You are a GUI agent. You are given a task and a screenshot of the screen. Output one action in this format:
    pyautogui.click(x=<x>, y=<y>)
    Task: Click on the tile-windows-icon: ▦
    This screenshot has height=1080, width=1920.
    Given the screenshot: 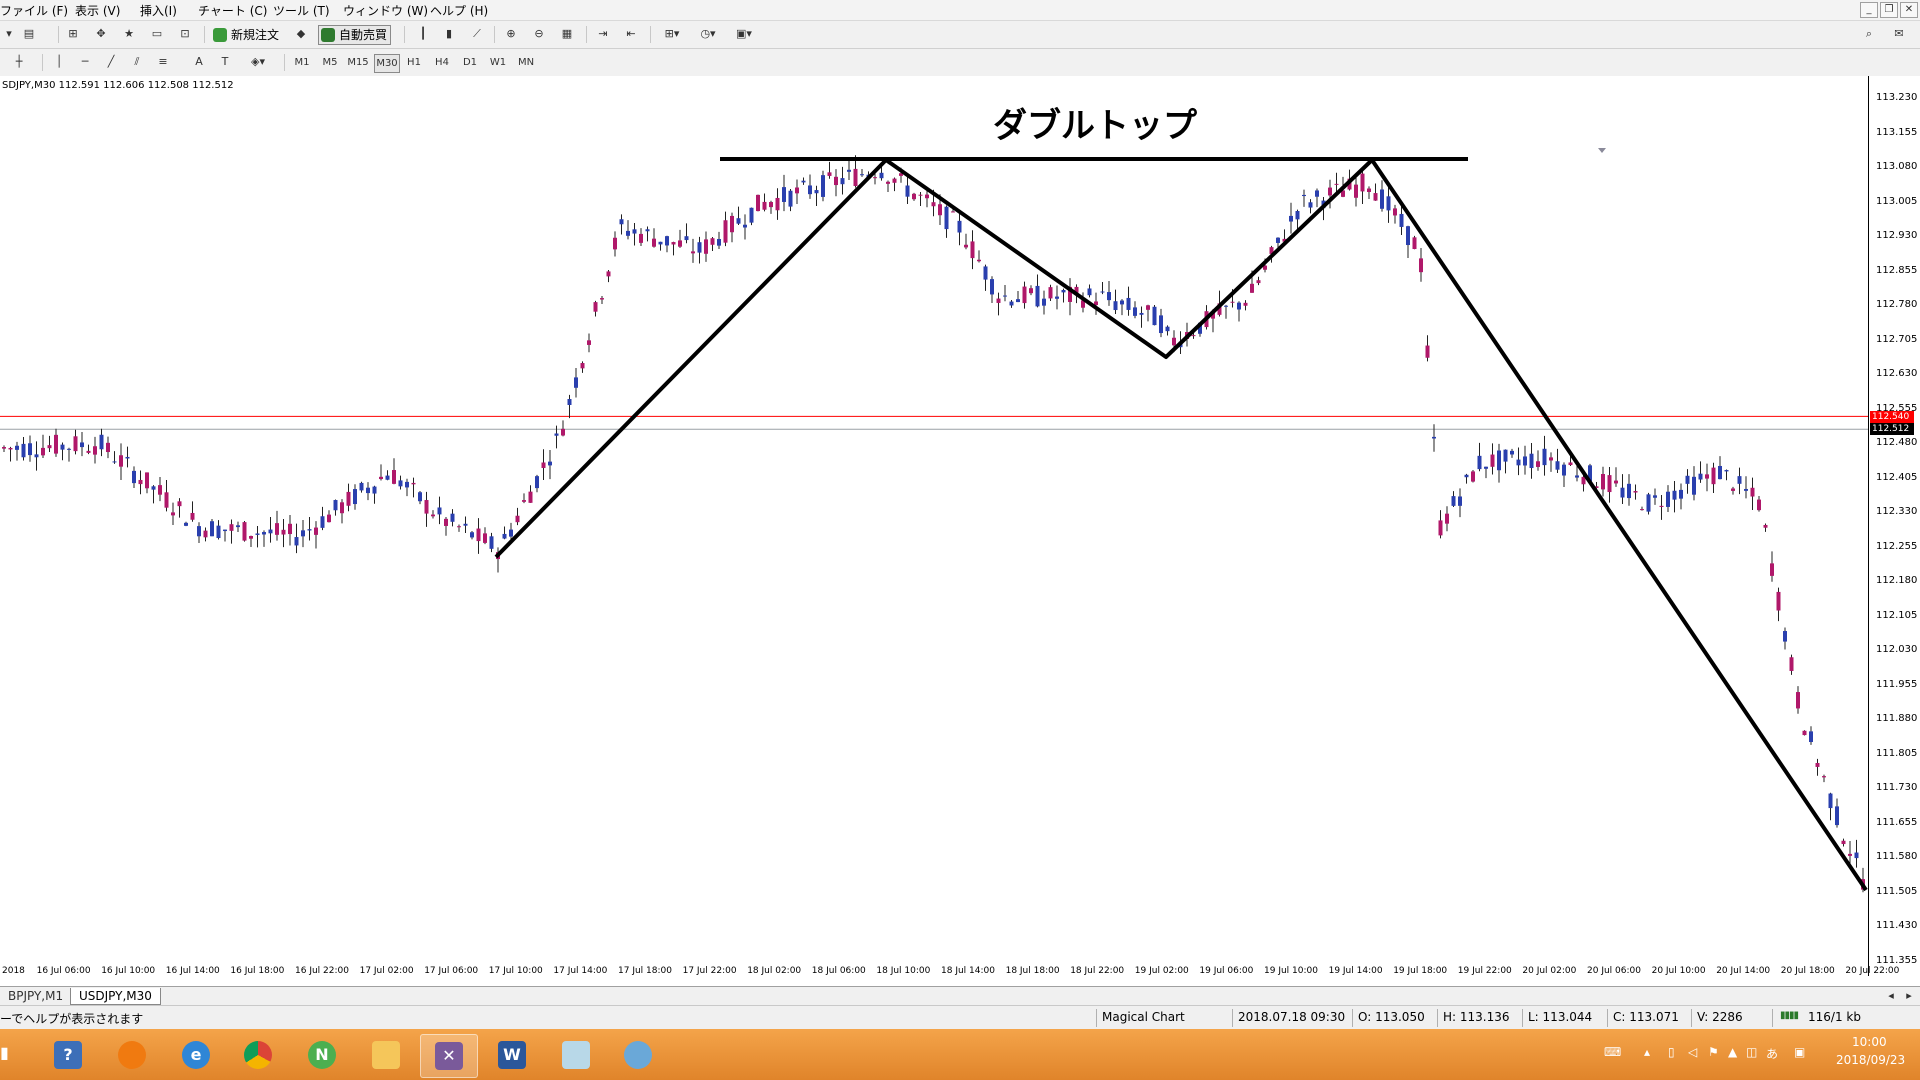 What is the action you would take?
    pyautogui.click(x=567, y=33)
    